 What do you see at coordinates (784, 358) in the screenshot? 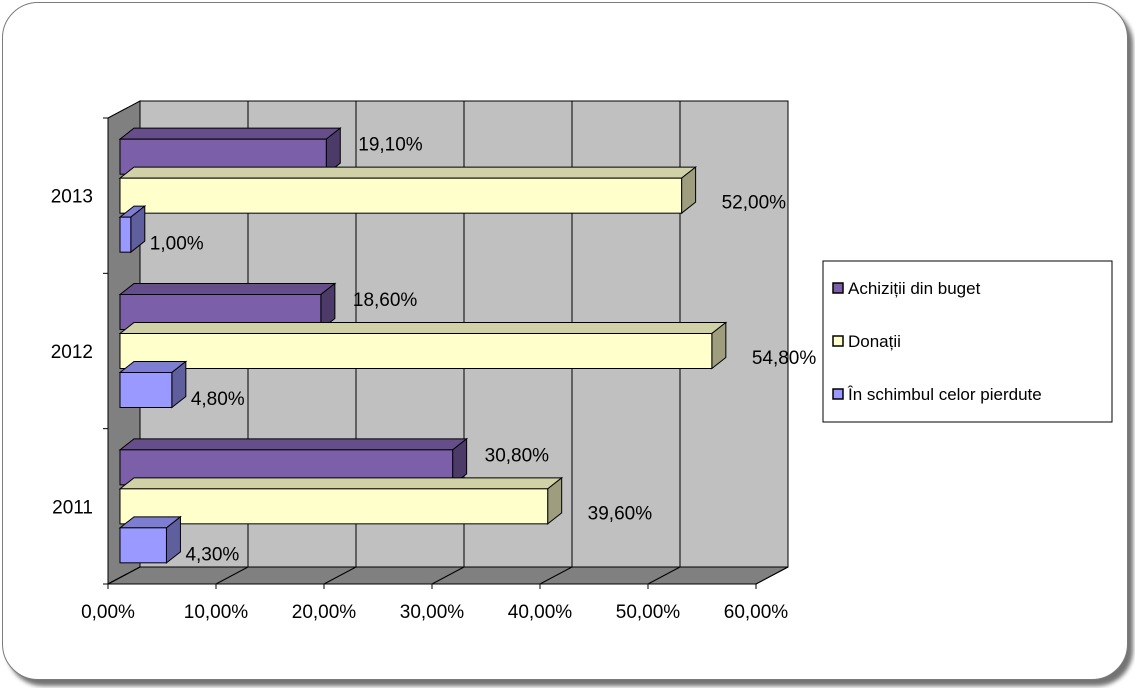
I see `data-label: 54,80%` at bounding box center [784, 358].